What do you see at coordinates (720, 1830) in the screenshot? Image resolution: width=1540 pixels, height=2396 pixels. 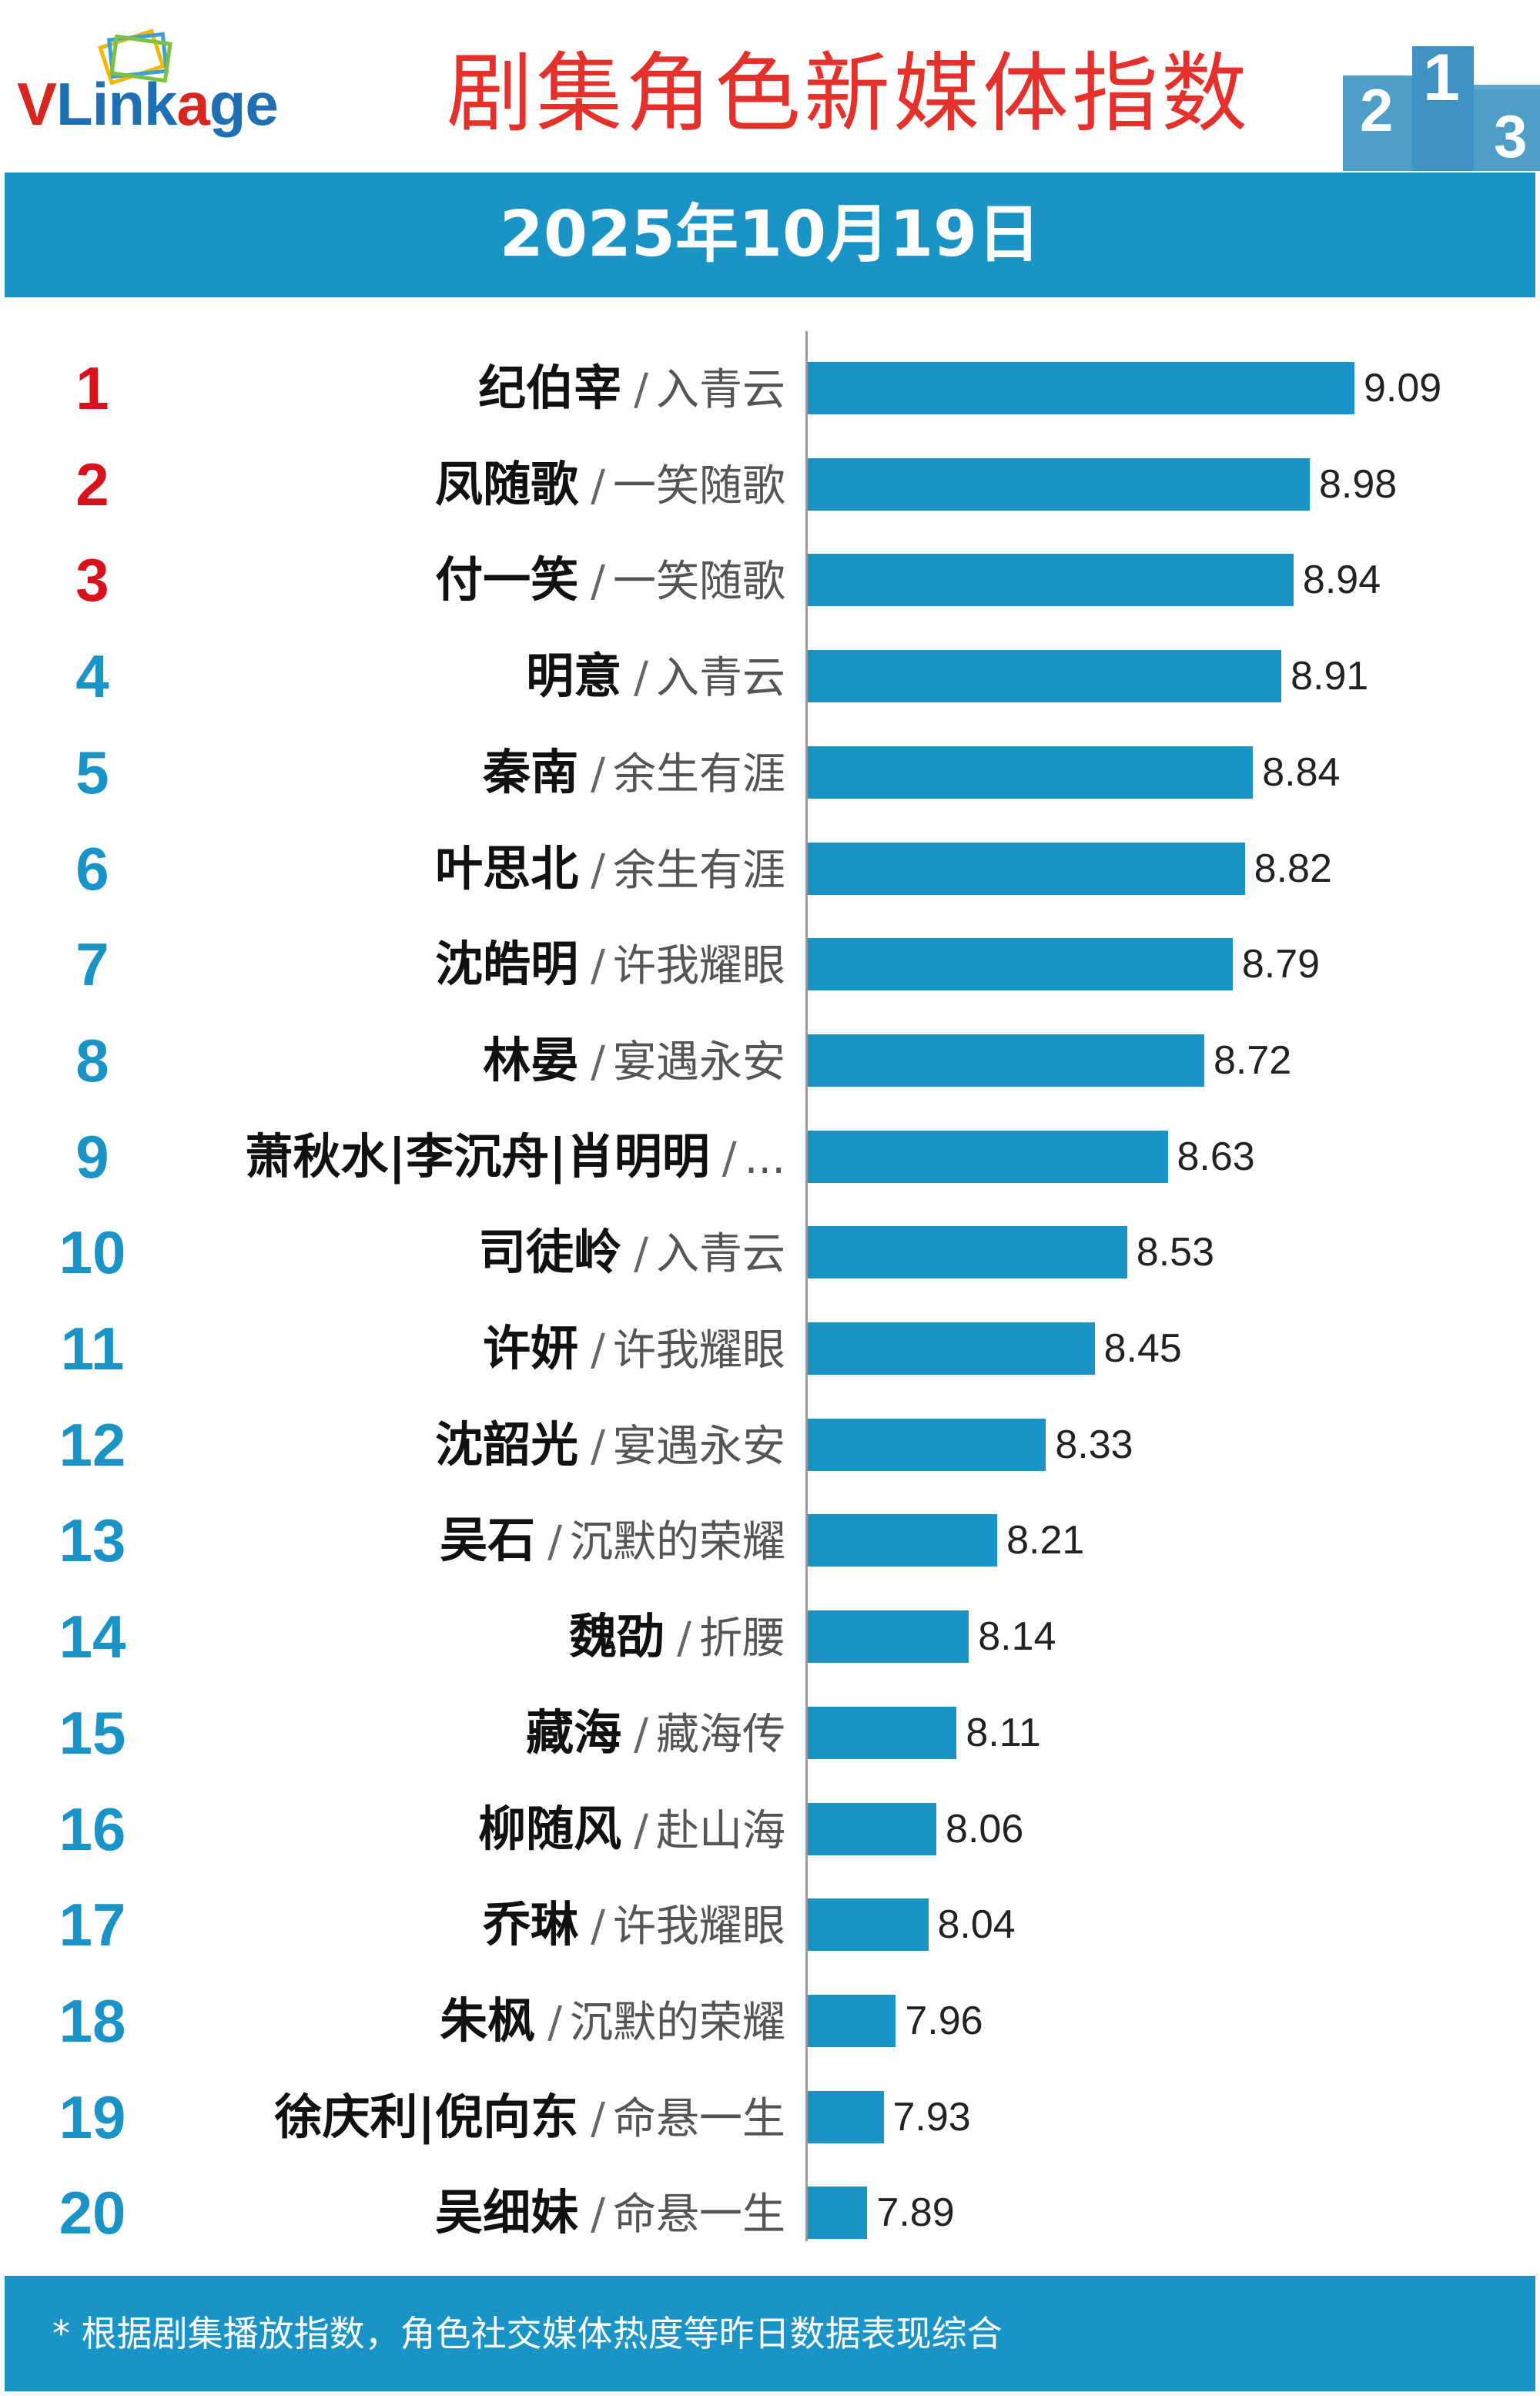 I see `show-title: 赴山海` at bounding box center [720, 1830].